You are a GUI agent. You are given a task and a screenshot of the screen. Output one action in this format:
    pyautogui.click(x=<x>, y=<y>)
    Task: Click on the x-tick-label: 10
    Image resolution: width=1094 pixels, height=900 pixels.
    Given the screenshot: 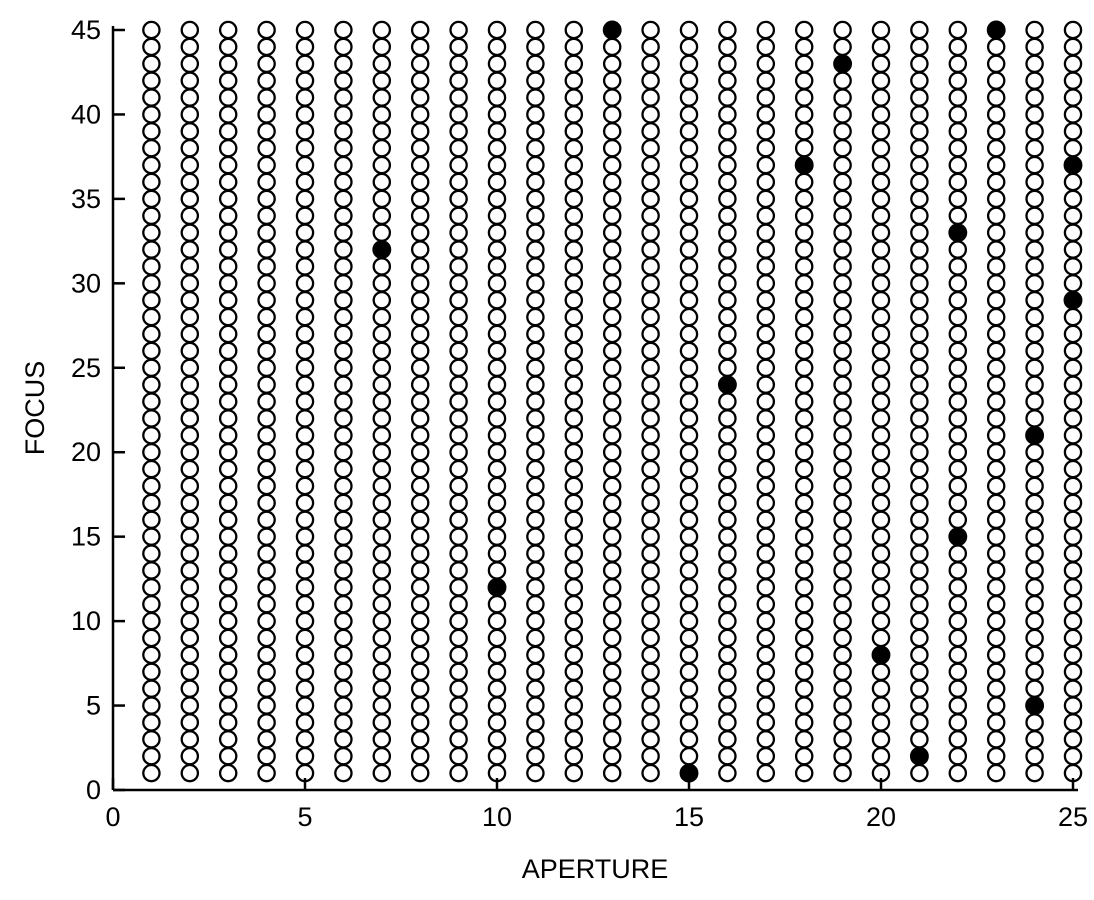 What is the action you would take?
    pyautogui.click(x=497, y=817)
    